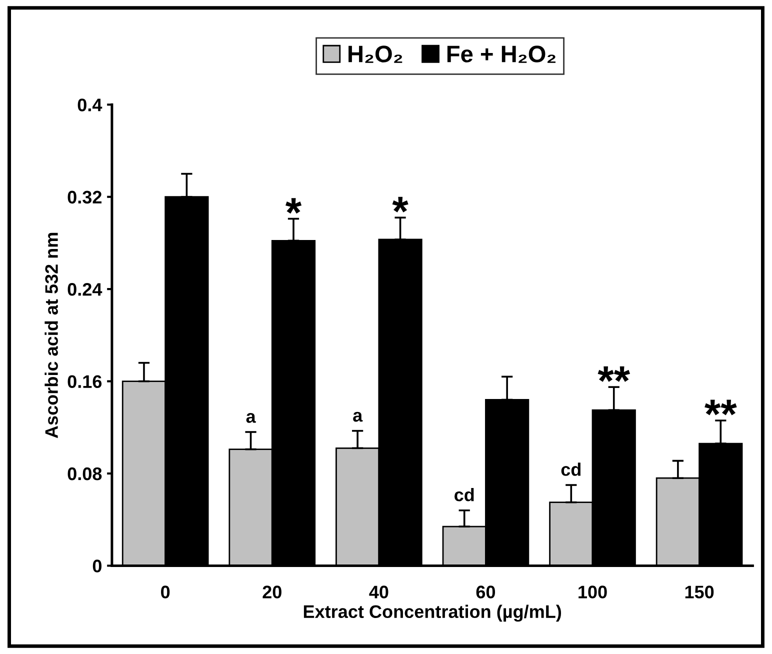 The image size is (772, 654). Describe the element at coordinates (699, 592) in the screenshot. I see `x-tick-label: 150` at that location.